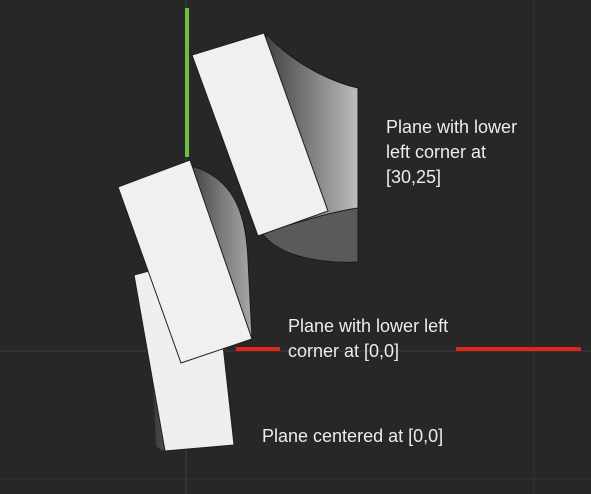  I want to click on plane-corner-origin, so click(185, 261).